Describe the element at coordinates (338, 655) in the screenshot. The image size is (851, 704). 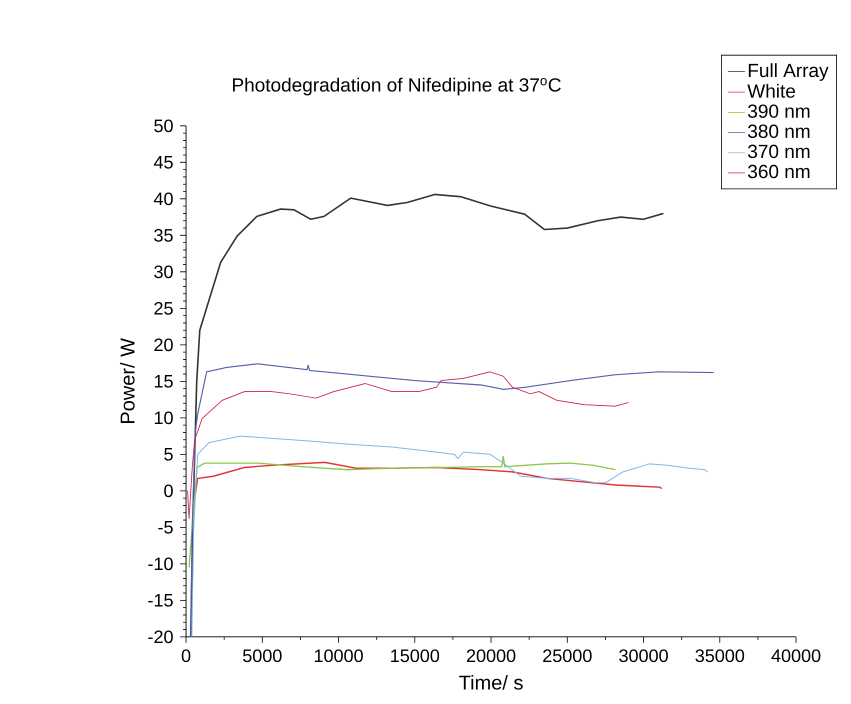
I see `x-tick-label: 10000` at that location.